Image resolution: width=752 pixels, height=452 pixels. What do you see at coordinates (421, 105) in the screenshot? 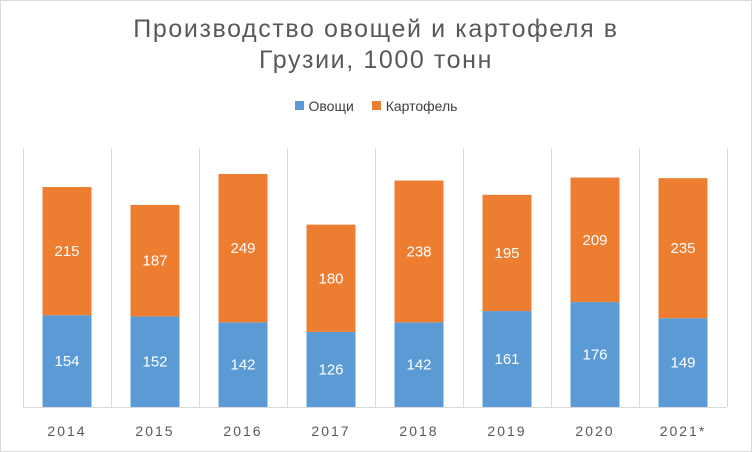
I see `legend-label-potatoes: Картофель` at bounding box center [421, 105].